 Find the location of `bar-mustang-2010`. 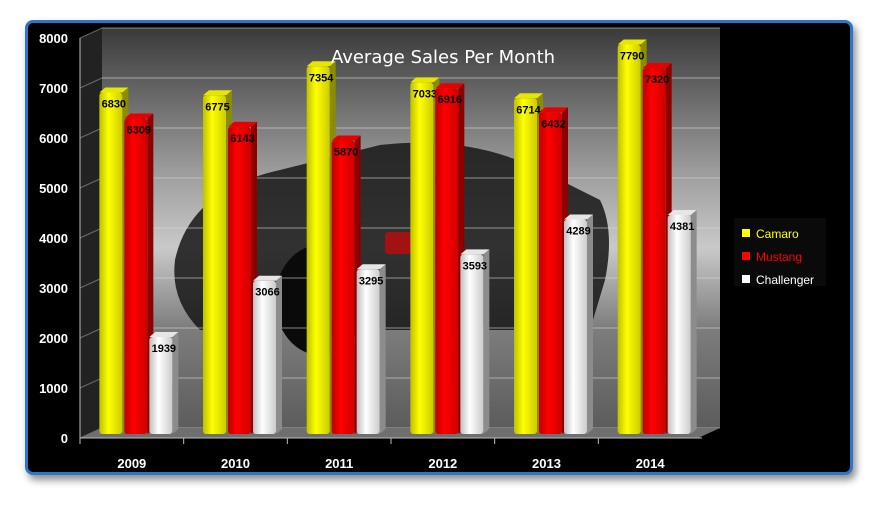

bar-mustang-2010 is located at coordinates (242, 277).